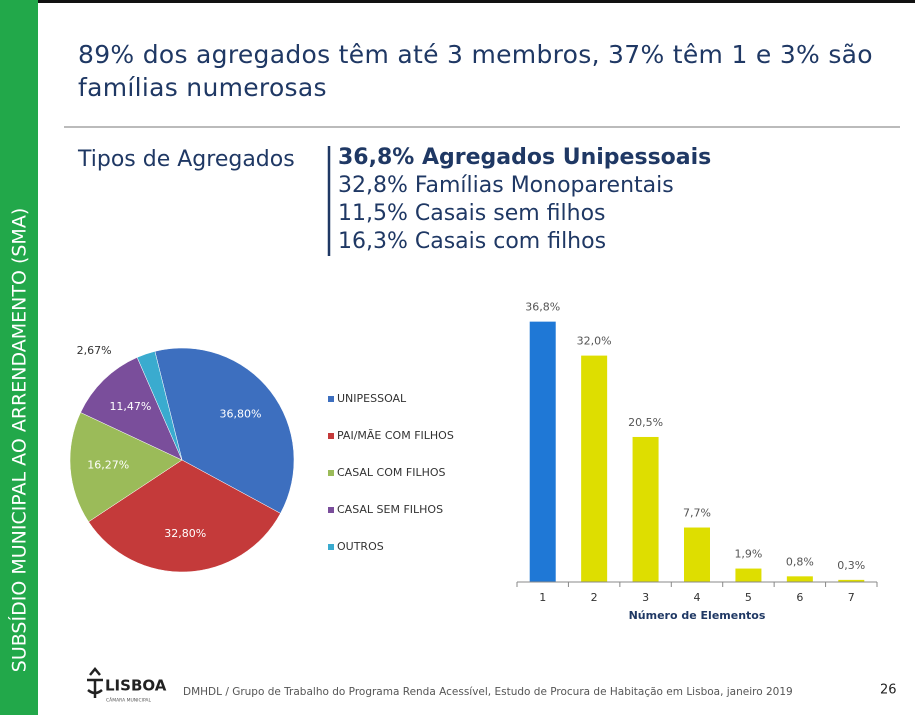 This screenshot has height=715, width=915. What do you see at coordinates (95, 682) in the screenshot?
I see `logo-icon` at bounding box center [95, 682].